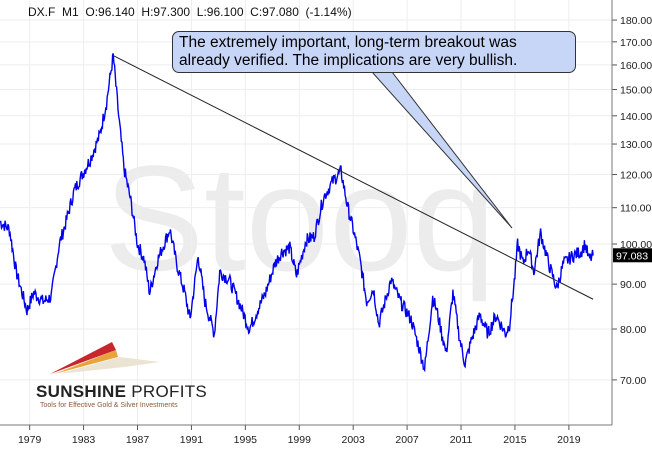 This screenshot has width=652, height=454. Describe the element at coordinates (636, 245) in the screenshot. I see `y-tick-label: 100.00` at that location.